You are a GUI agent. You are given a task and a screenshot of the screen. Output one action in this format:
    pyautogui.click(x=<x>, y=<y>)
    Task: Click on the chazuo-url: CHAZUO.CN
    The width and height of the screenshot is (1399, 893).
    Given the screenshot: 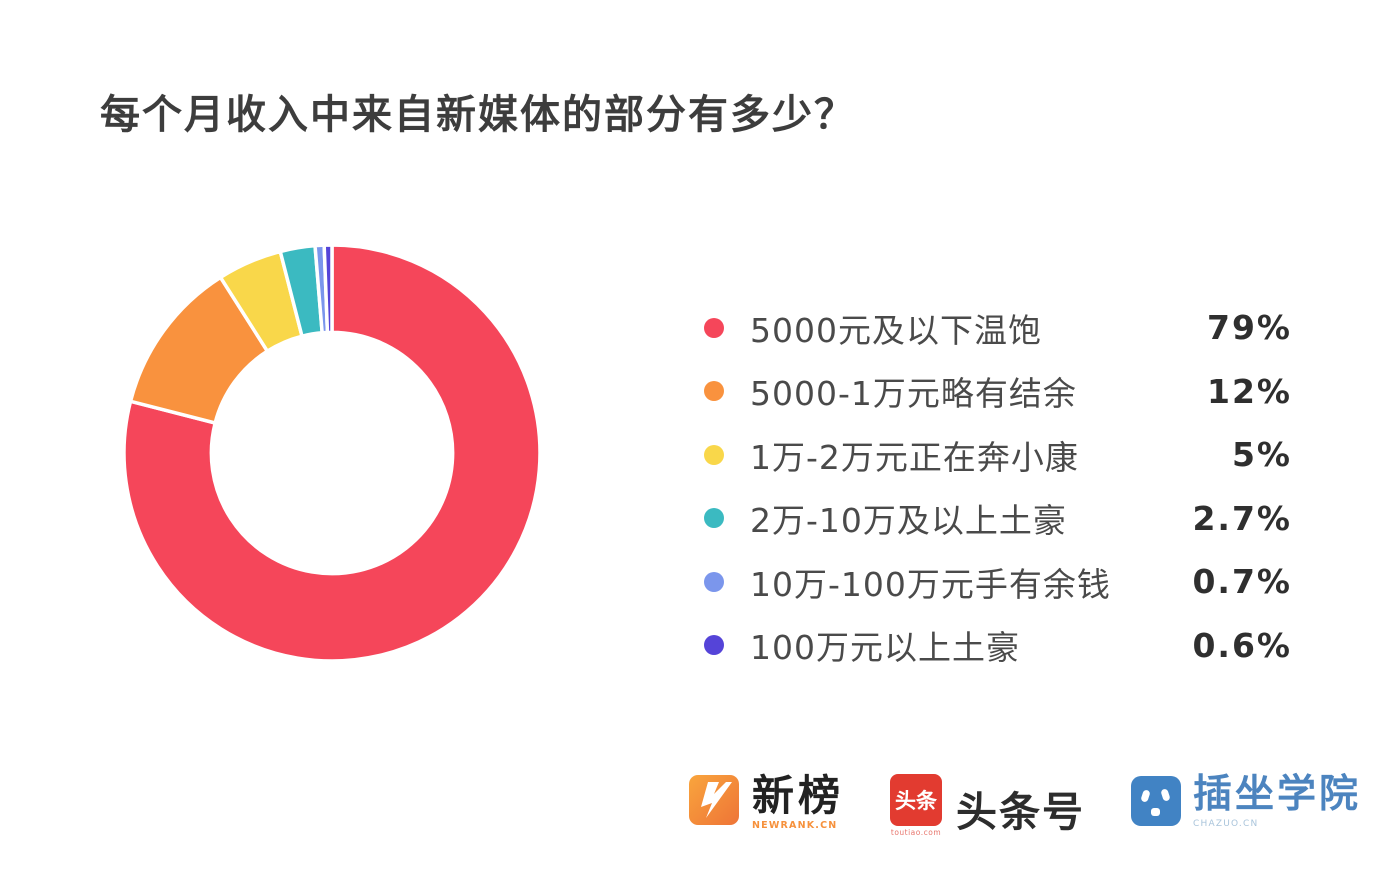 What is the action you would take?
    pyautogui.click(x=1226, y=823)
    